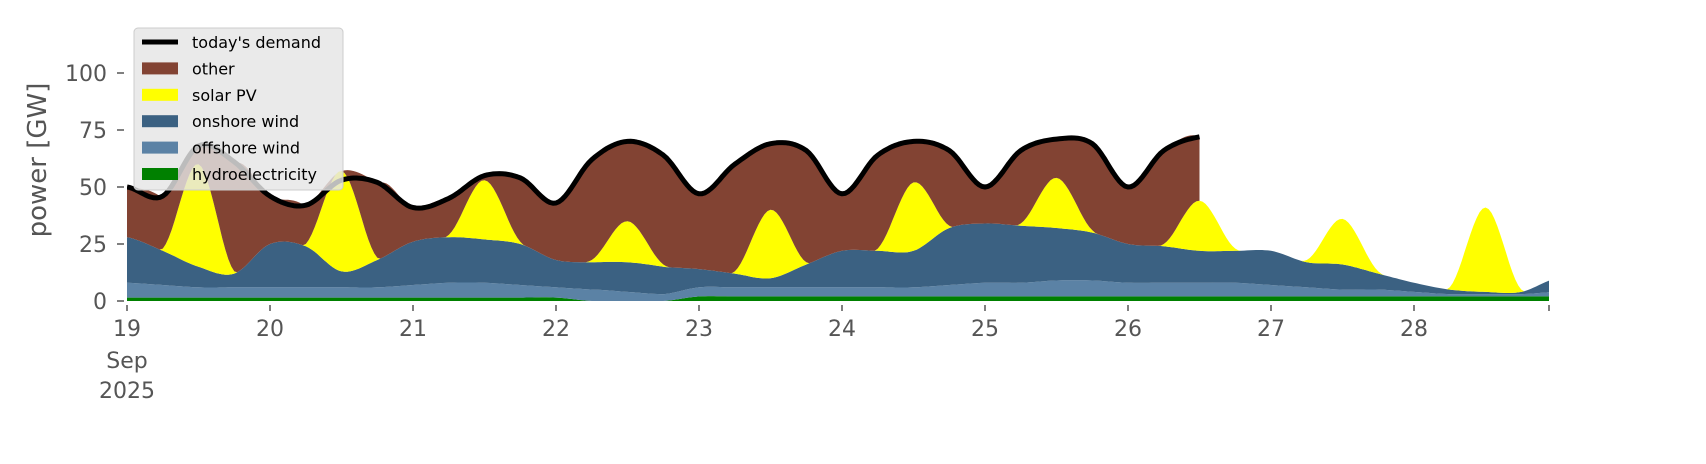 Image resolution: width=1706 pixels, height=464 pixels. Describe the element at coordinates (256, 42) in the screenshot. I see `legend-demand-label: today's demand` at that location.